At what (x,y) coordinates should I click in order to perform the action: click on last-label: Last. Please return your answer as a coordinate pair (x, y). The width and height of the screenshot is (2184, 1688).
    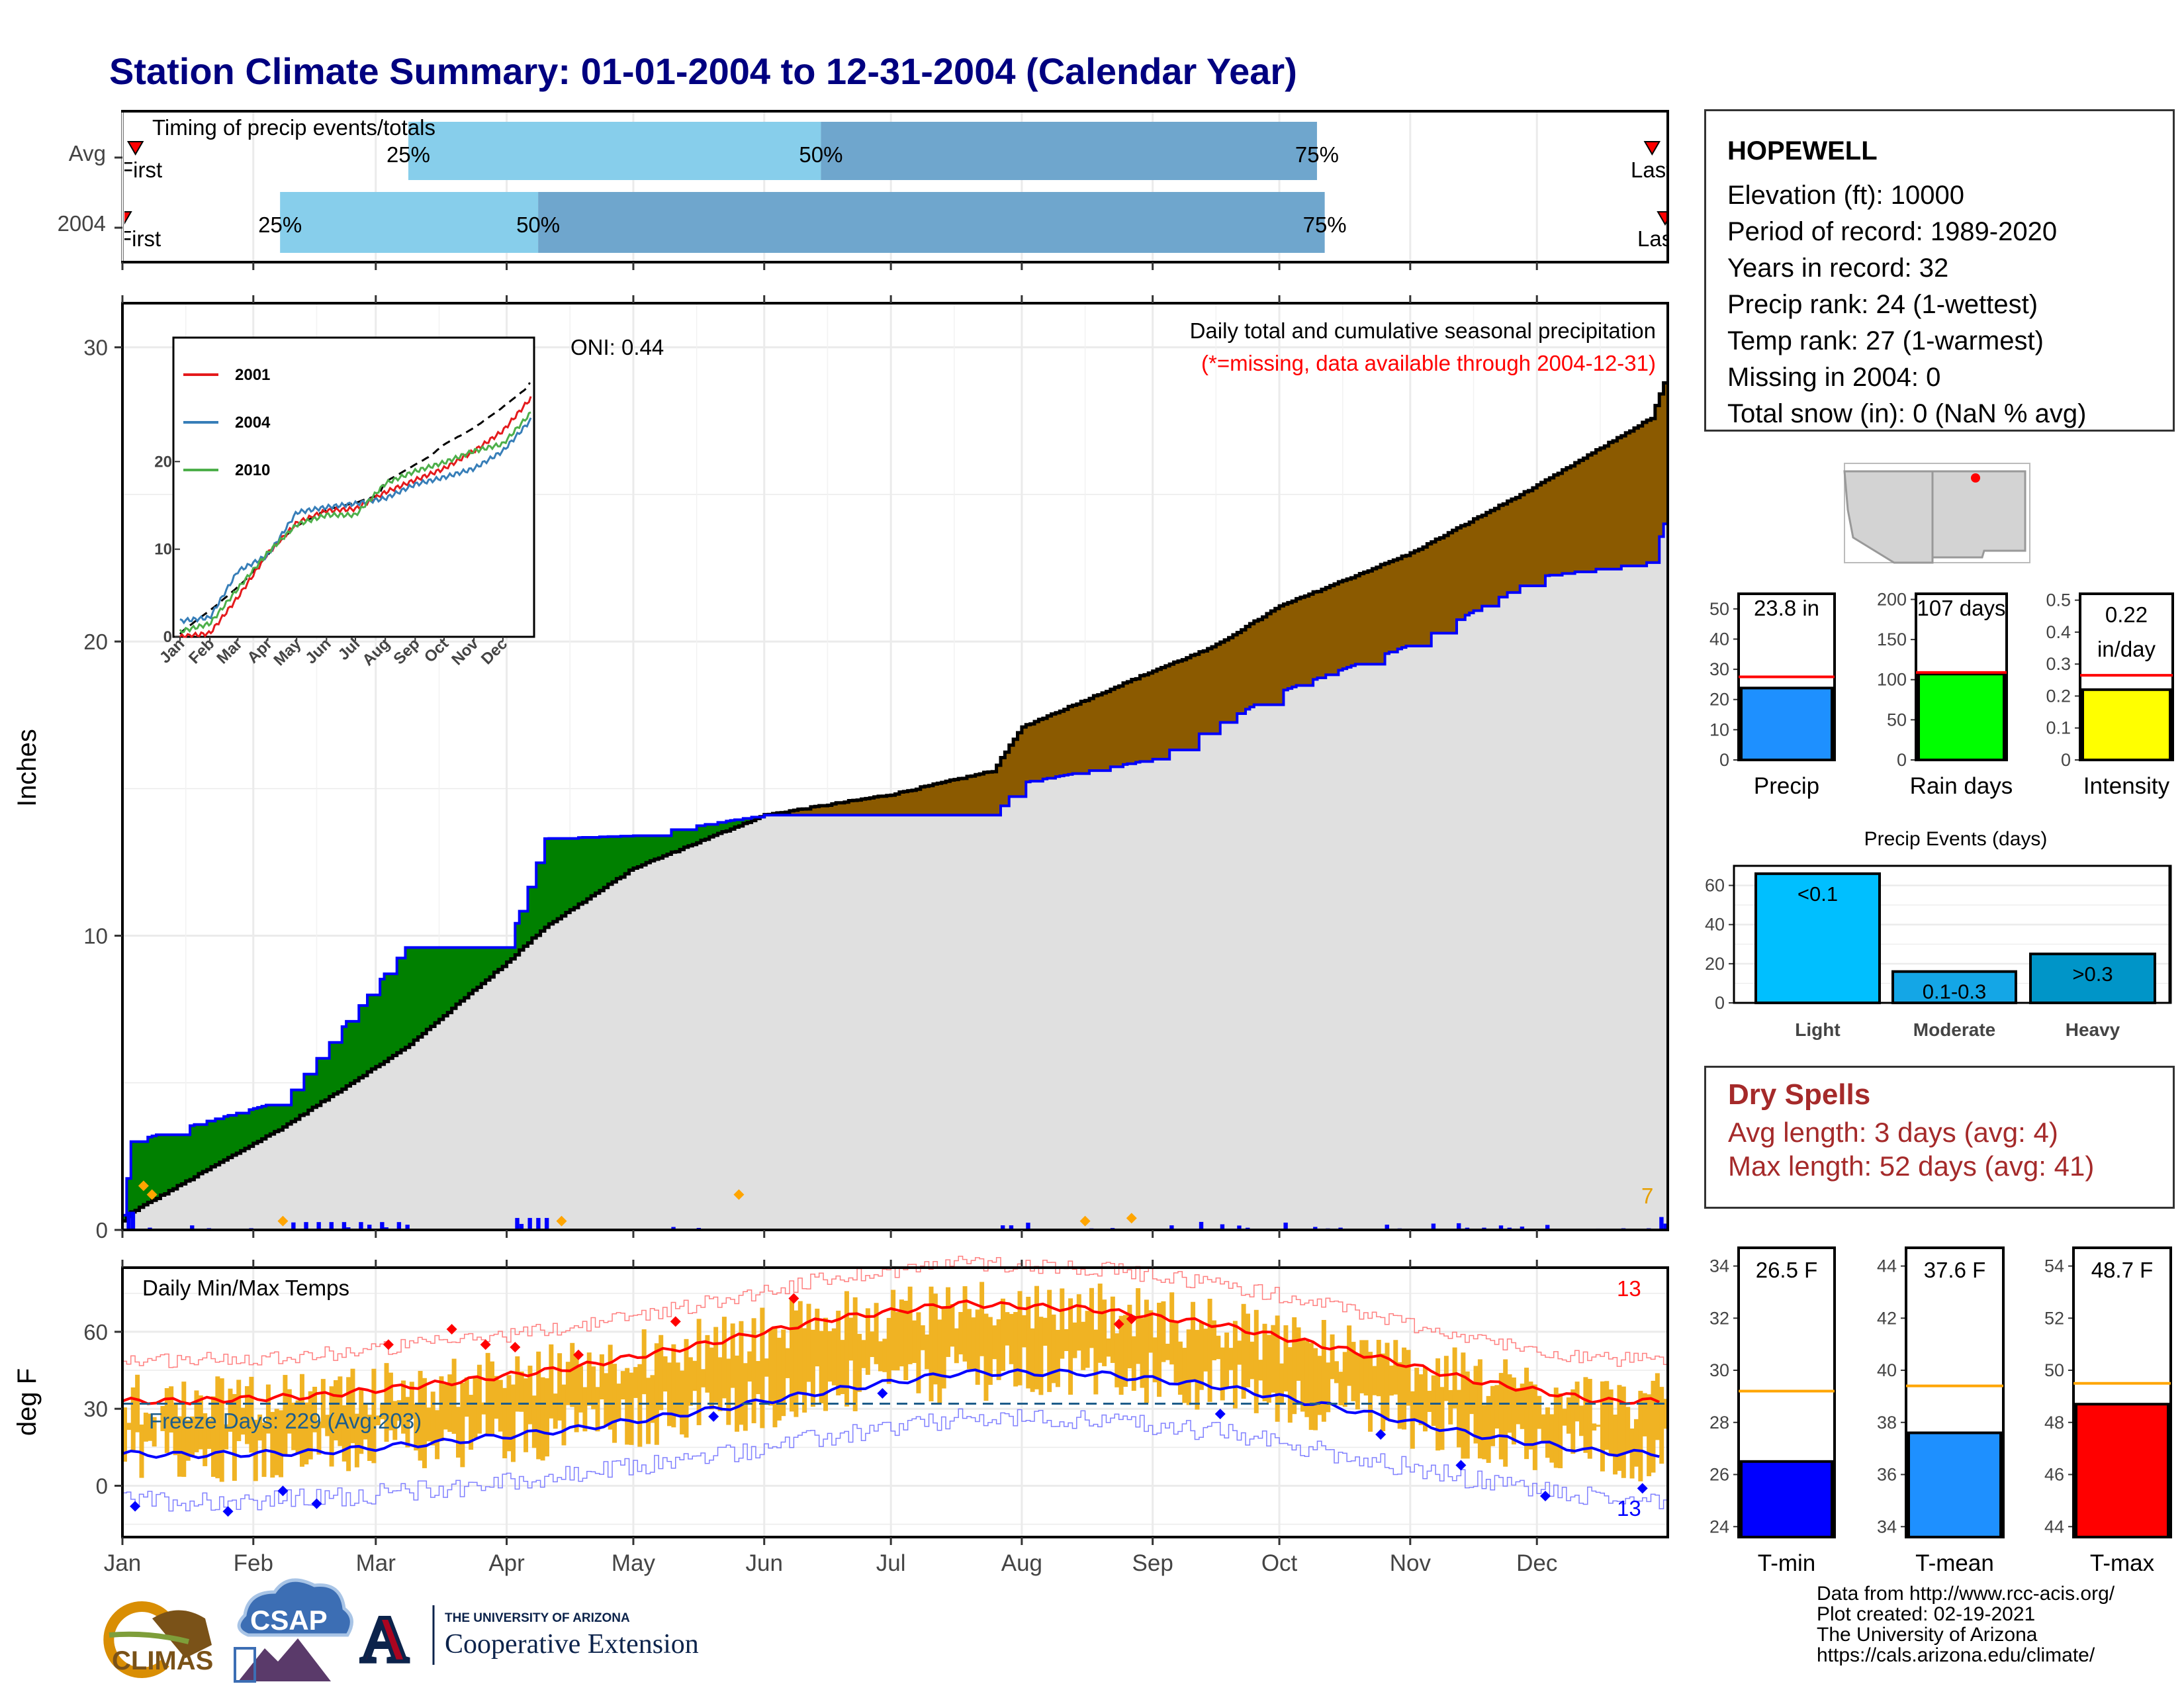
    Looking at the image, I should click on (1658, 238).